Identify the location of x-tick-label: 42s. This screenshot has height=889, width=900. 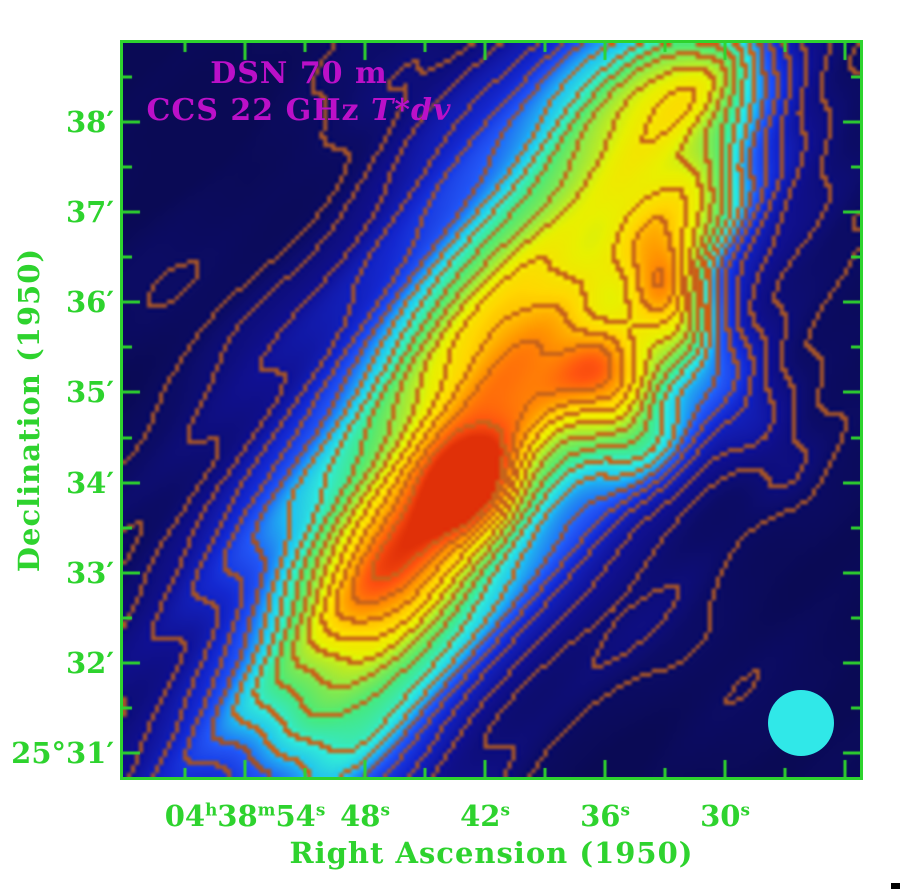
(485, 816).